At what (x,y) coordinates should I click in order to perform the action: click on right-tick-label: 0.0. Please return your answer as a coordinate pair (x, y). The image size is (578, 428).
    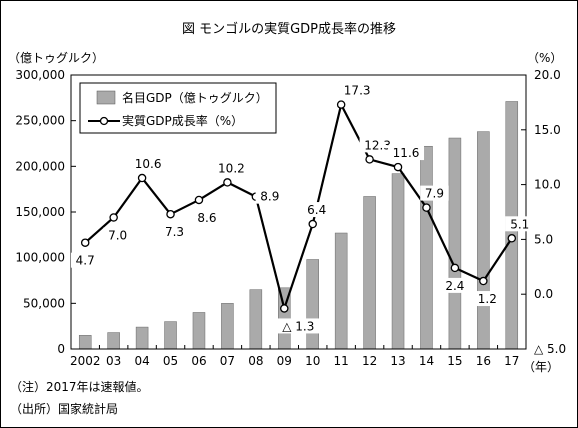
    Looking at the image, I should click on (543, 294).